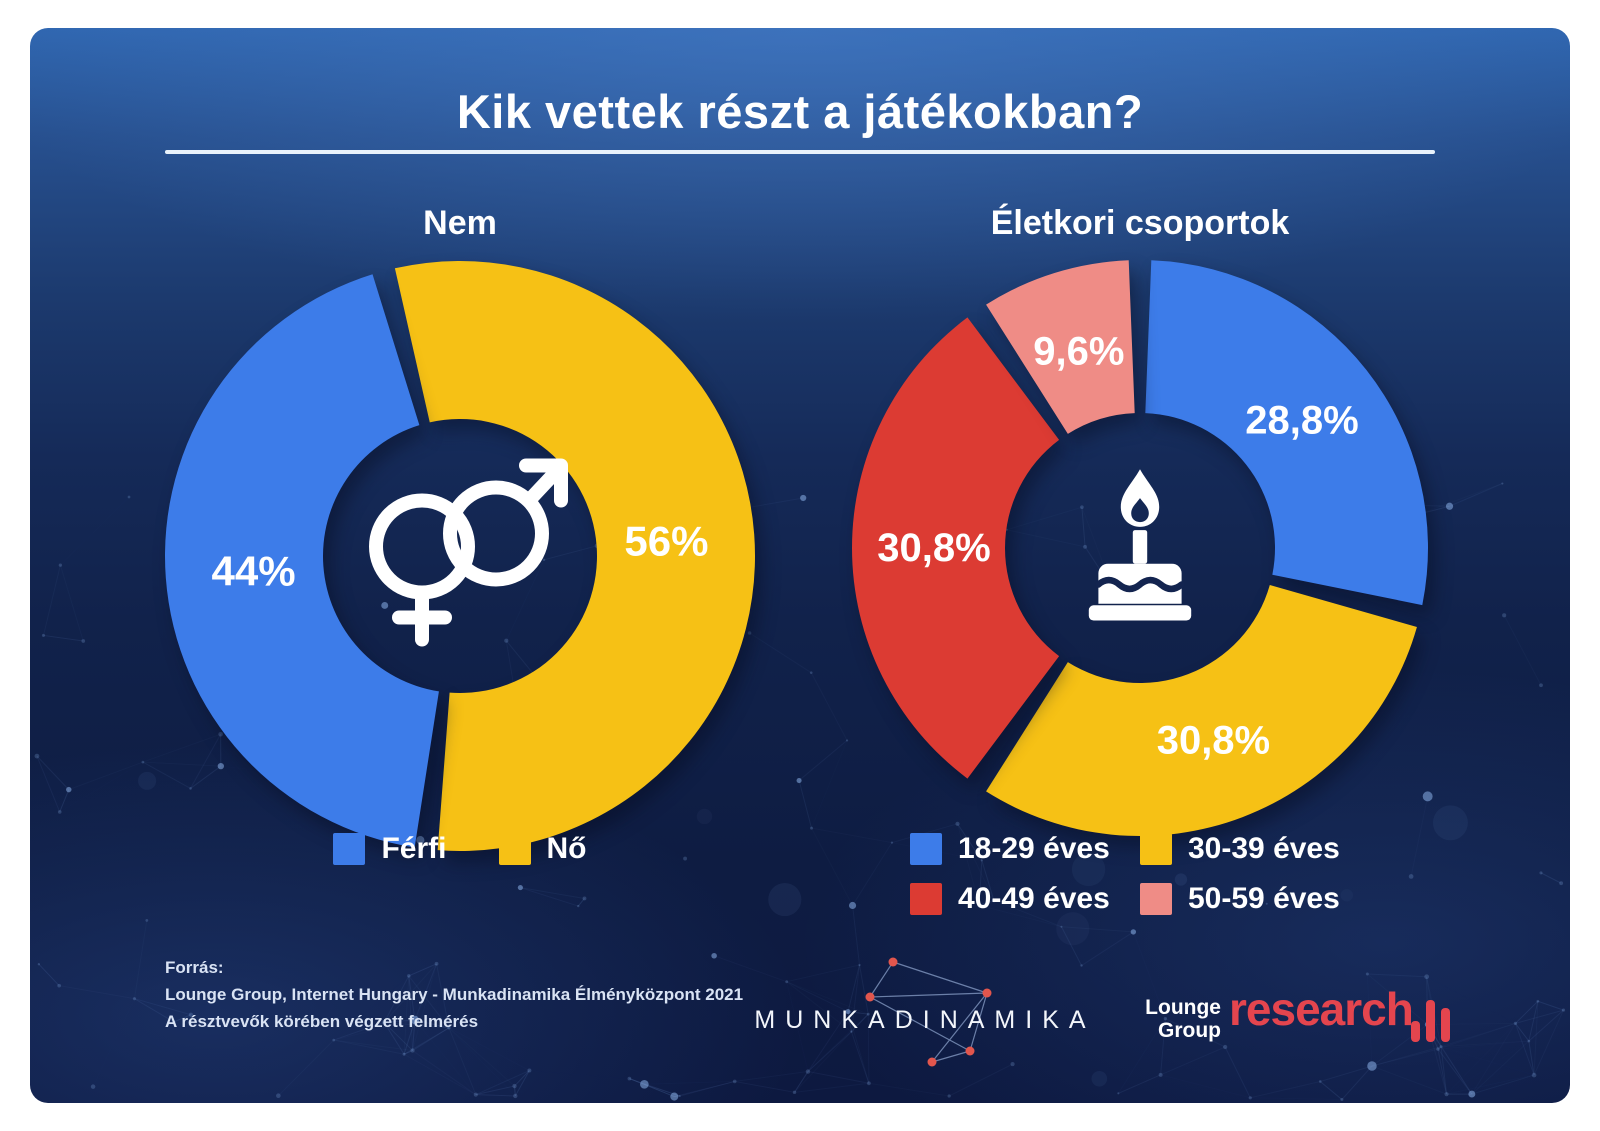 The height and width of the screenshot is (1131, 1600). What do you see at coordinates (1140, 874) in the screenshot?
I see `legend-age: 18-29 éves 30-39 éves 40-49 éves 50-59 éves` at bounding box center [1140, 874].